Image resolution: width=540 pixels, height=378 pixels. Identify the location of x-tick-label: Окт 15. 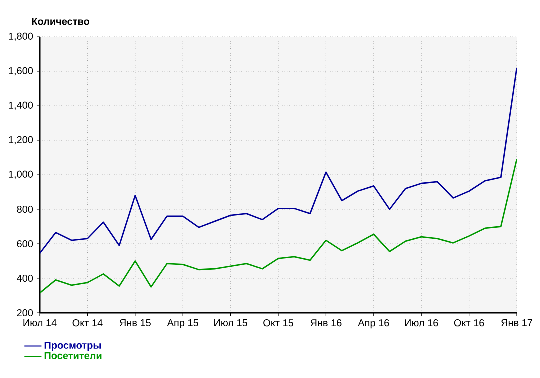
(279, 323).